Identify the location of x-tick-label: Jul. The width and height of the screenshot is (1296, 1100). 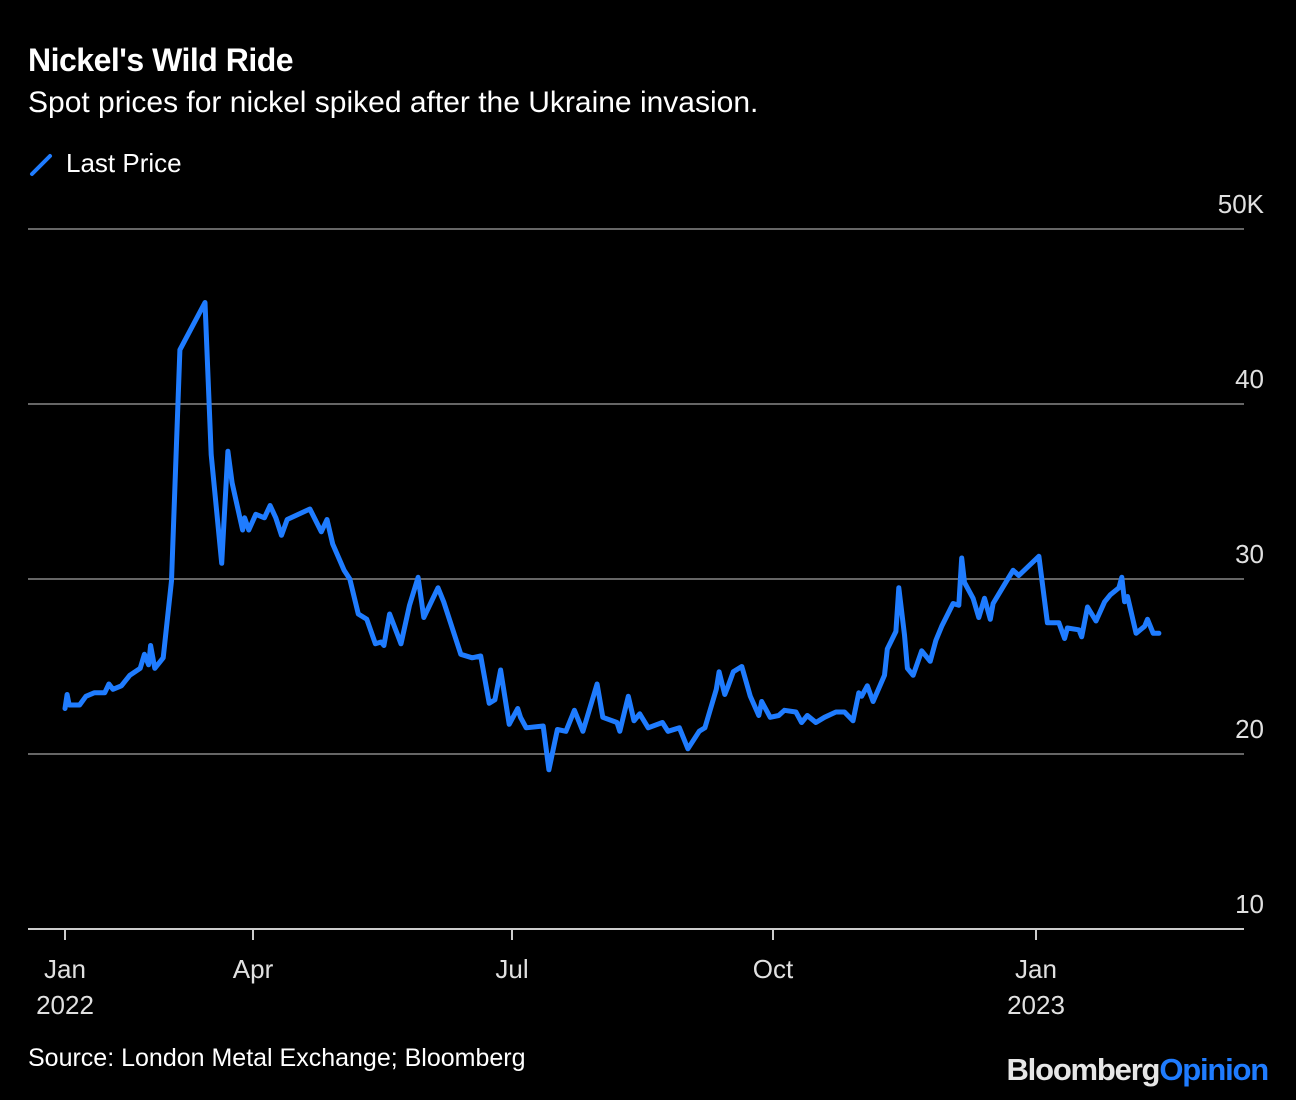
(511, 969).